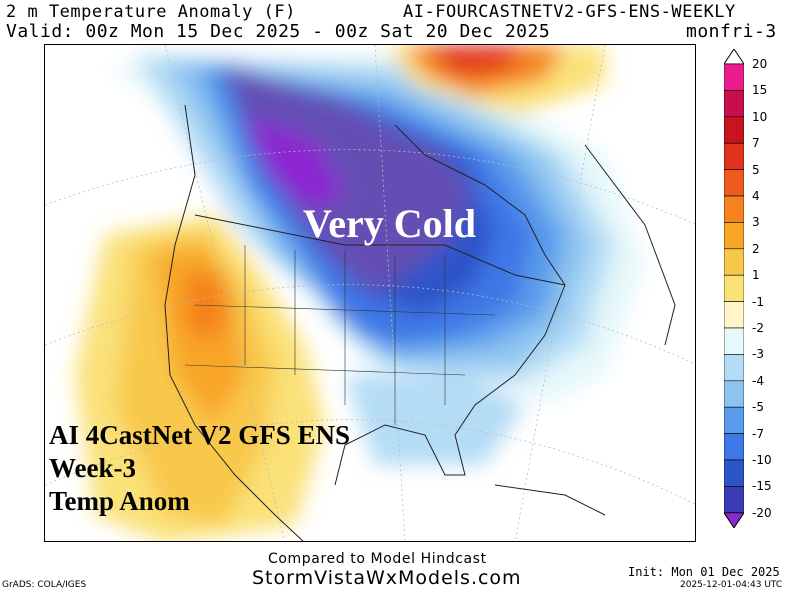 Image resolution: width=799 pixels, height=591 pixels. I want to click on colorbar-tick-label: -2, so click(758, 328).